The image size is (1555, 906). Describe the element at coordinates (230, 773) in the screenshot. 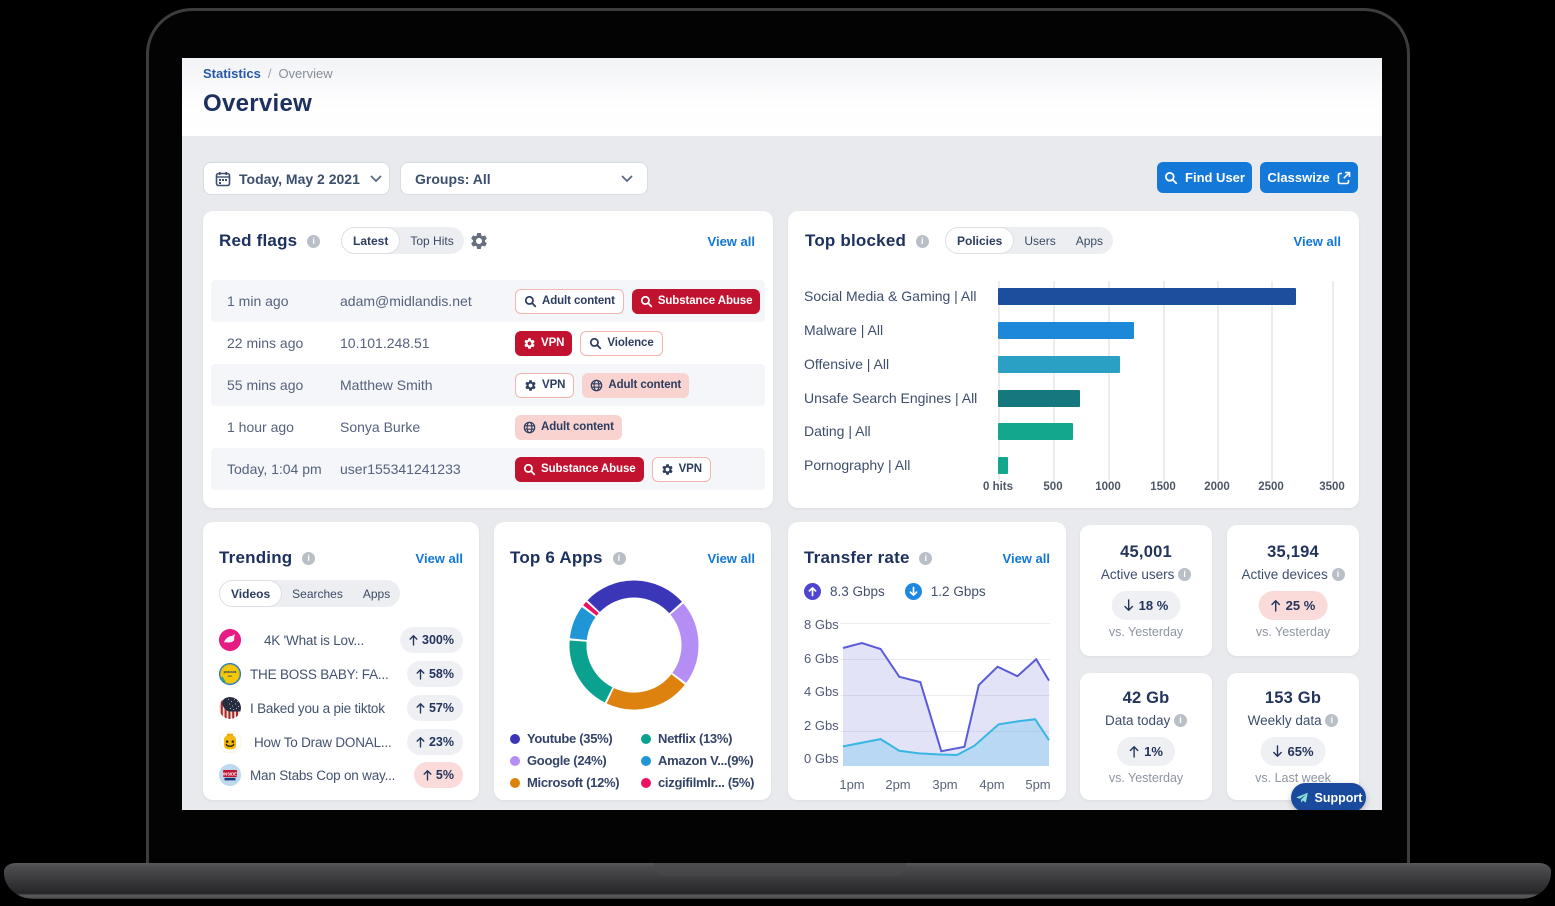

I see `svg-text: INSIDE` at that location.